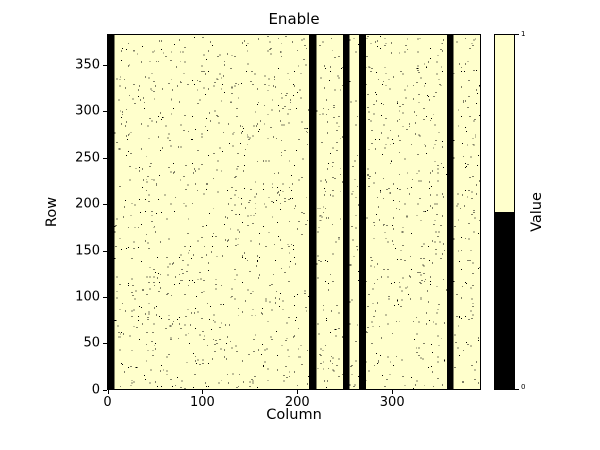 Image resolution: width=600 pixels, height=450 pixels. I want to click on y-axis-label: Row, so click(52, 212).